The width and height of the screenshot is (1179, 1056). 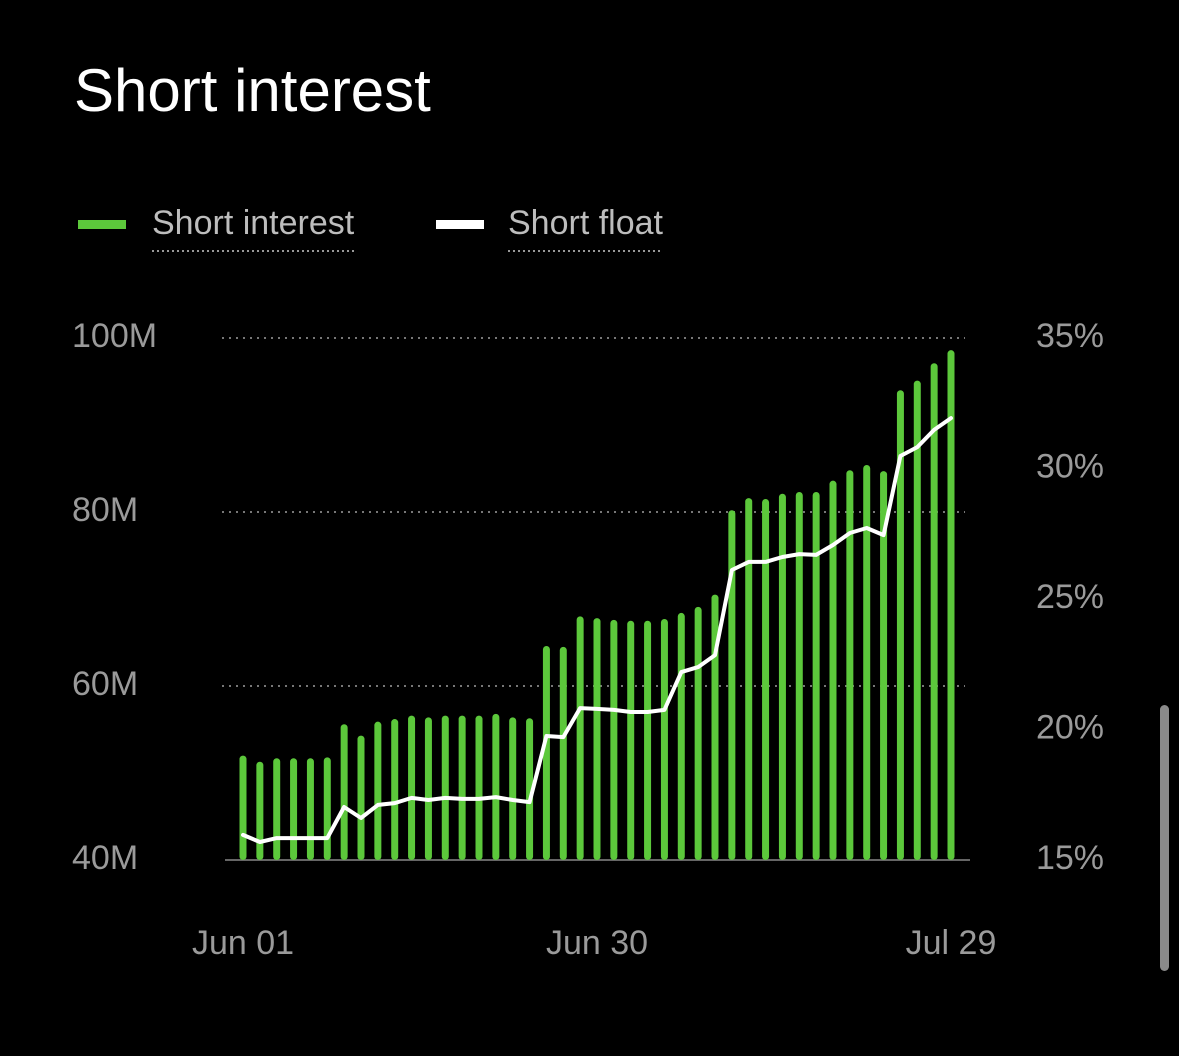 I want to click on x-tick-label: Jun 30, so click(x=597, y=943).